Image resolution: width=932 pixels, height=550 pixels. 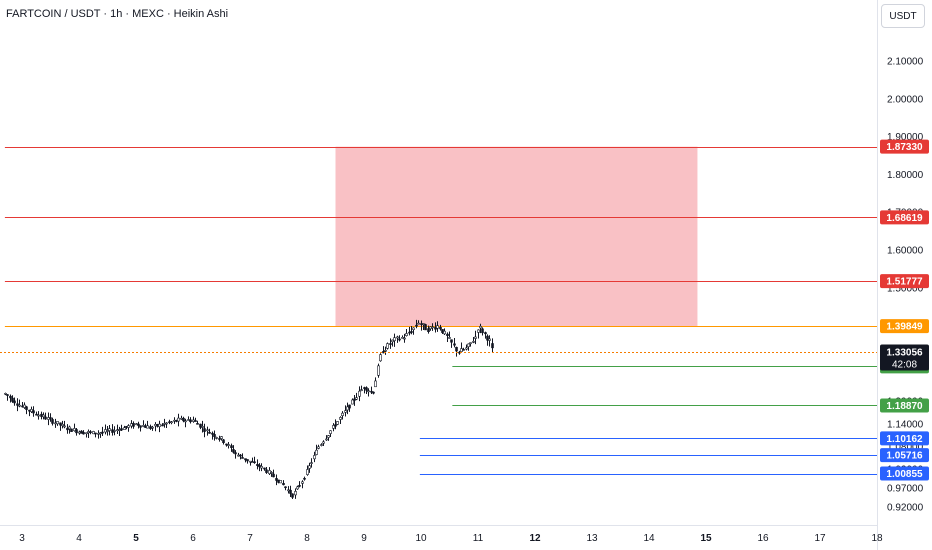 I want to click on currency-button: USDT, so click(x=903, y=16).